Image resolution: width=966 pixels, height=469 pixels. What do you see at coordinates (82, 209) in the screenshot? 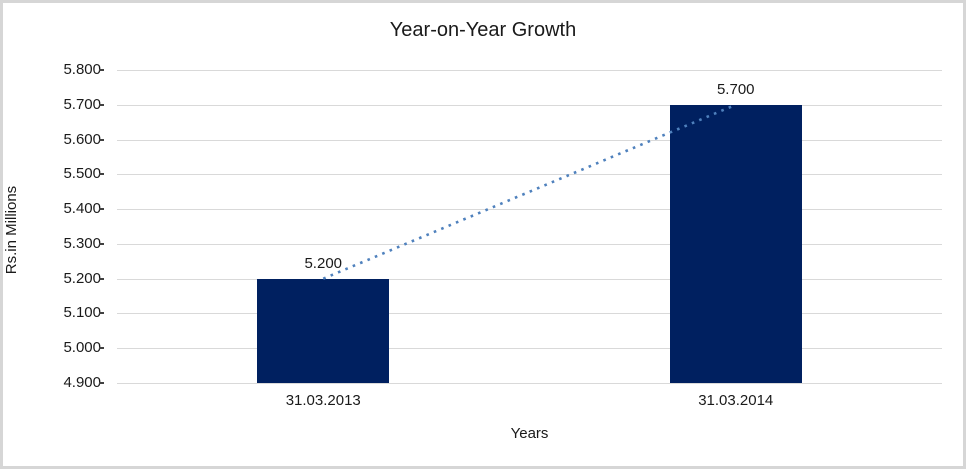
I see `y-axis-tick-label: 5.400` at bounding box center [82, 209].